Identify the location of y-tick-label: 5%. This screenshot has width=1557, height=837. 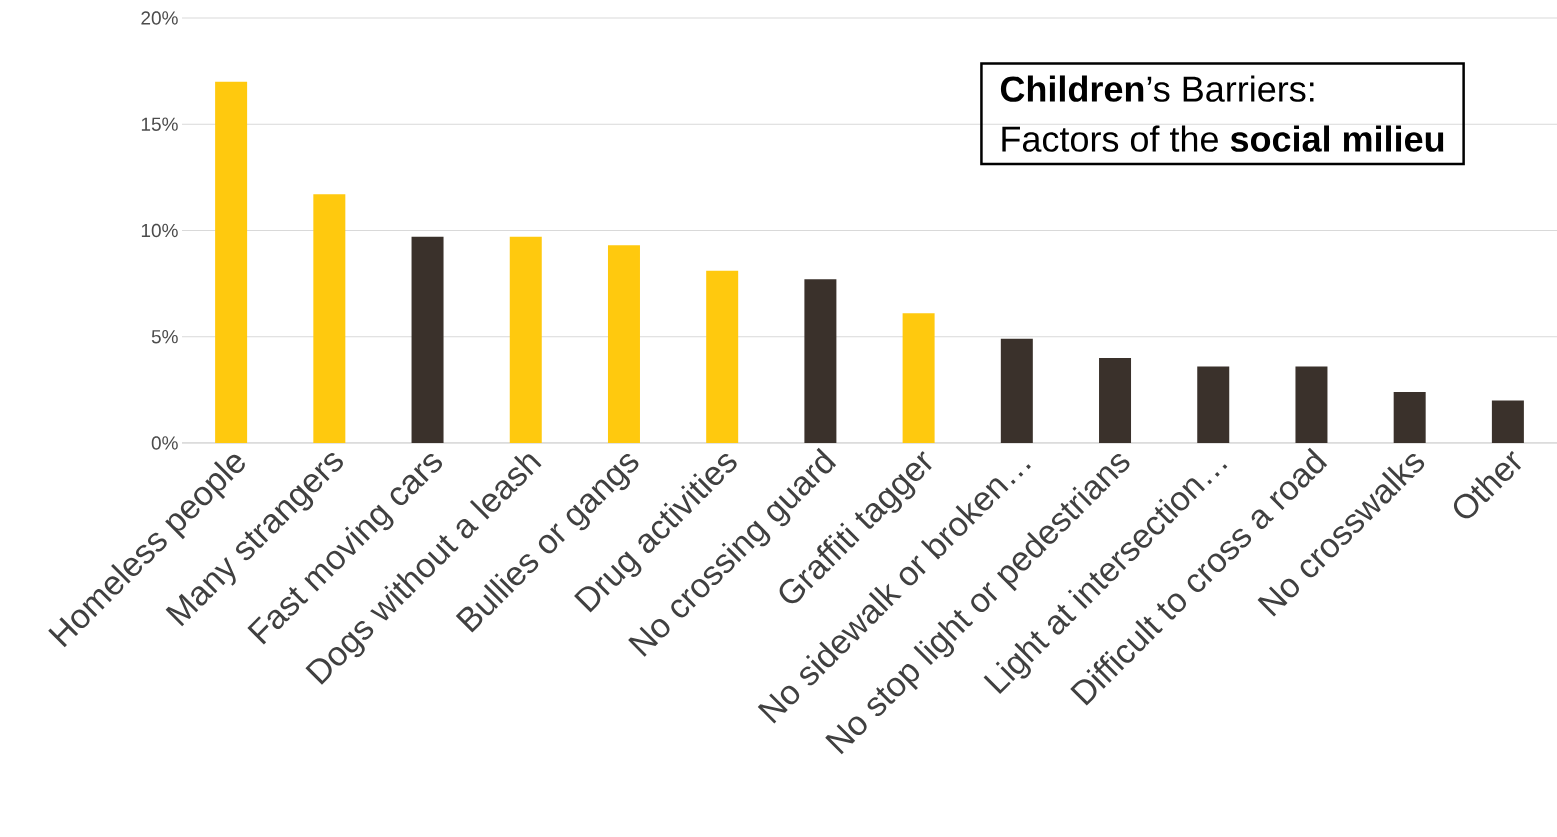
(164, 337).